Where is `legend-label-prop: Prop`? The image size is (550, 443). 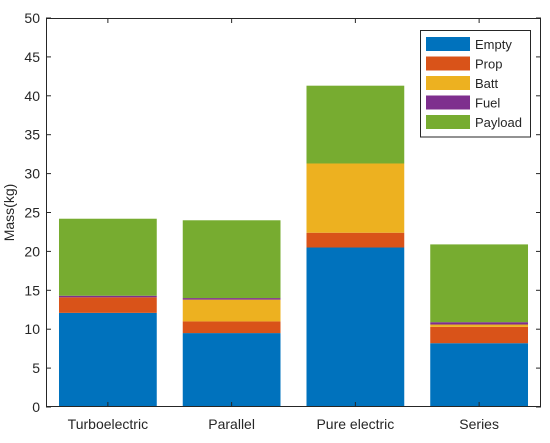
legend-label-prop: Prop is located at coordinates (488, 64).